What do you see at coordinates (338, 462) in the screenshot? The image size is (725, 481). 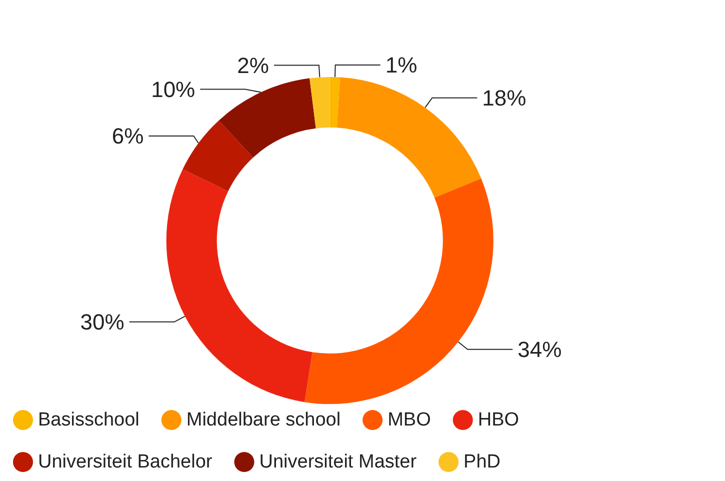 I see `legend-label: Universiteit Master` at bounding box center [338, 462].